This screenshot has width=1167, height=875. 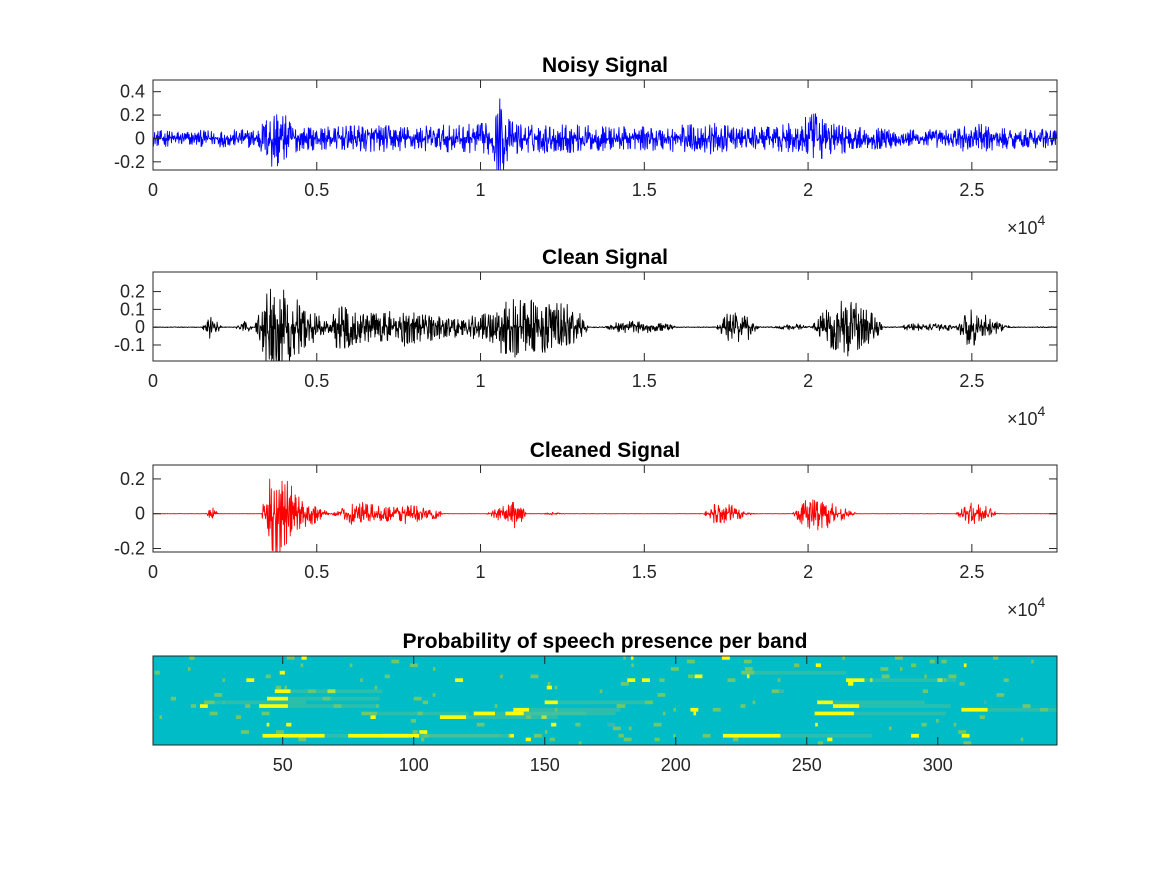 What do you see at coordinates (414, 765) in the screenshot?
I see `x-tick-label: 100` at bounding box center [414, 765].